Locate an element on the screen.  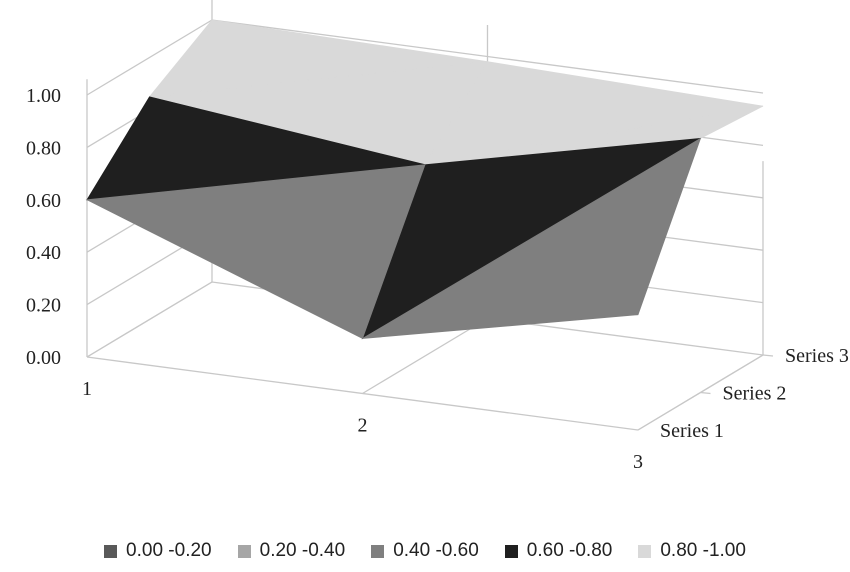
z-axis-tick-labels: 0.00 0.20 0.40 0.60 0.80 1.00 is located at coordinates (43, 227).